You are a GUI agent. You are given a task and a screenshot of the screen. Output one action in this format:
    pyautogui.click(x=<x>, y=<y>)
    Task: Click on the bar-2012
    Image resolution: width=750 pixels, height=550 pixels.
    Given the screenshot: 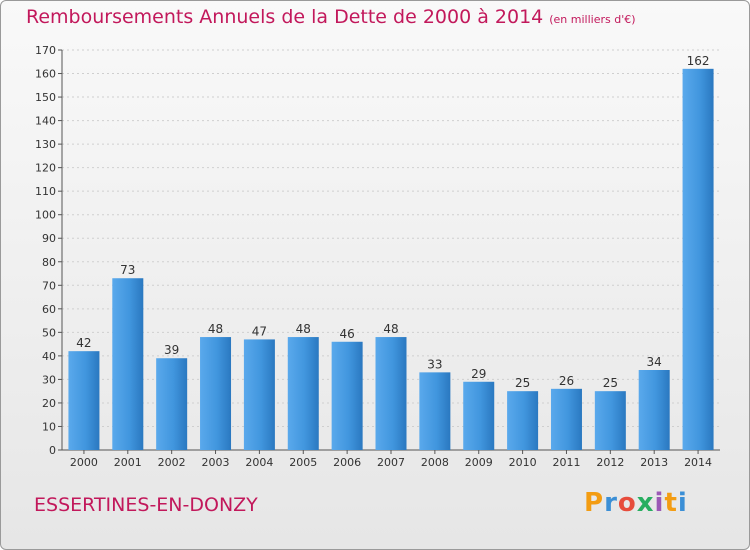 What is the action you would take?
    pyautogui.click(x=610, y=420)
    